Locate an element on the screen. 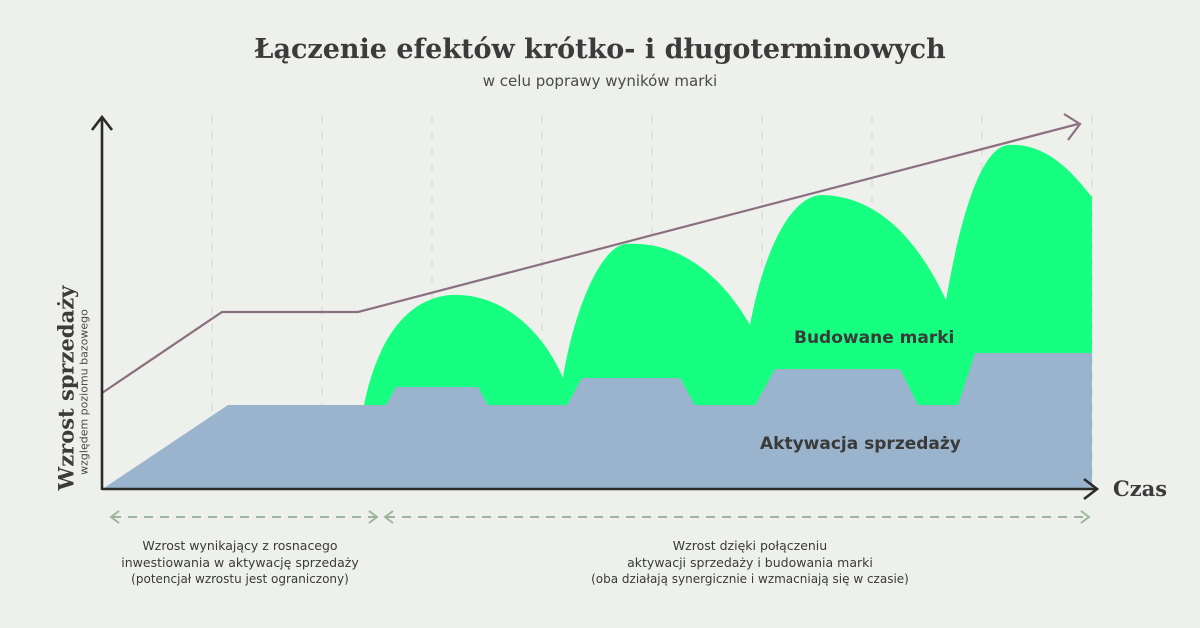 The width and height of the screenshot is (1200, 628). x-axis-arrowhead is located at coordinates (1091, 489).